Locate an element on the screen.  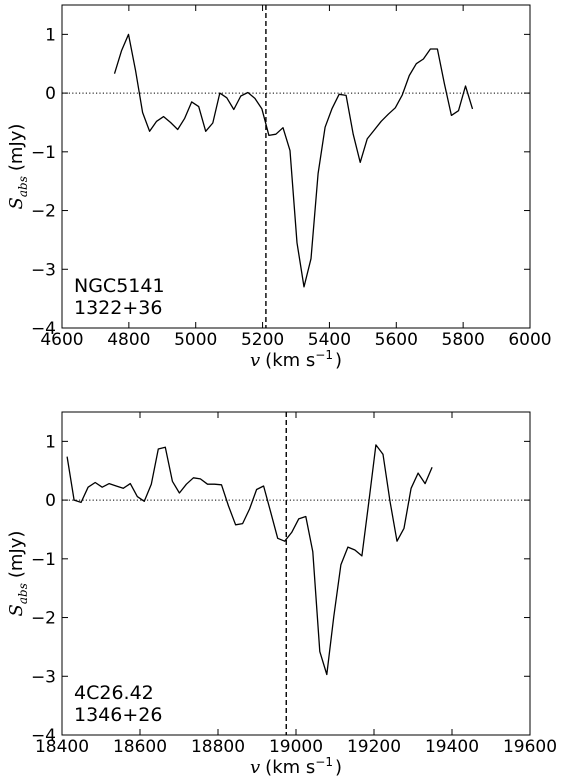
x-tick-label: 19200 is located at coordinates (374, 747).